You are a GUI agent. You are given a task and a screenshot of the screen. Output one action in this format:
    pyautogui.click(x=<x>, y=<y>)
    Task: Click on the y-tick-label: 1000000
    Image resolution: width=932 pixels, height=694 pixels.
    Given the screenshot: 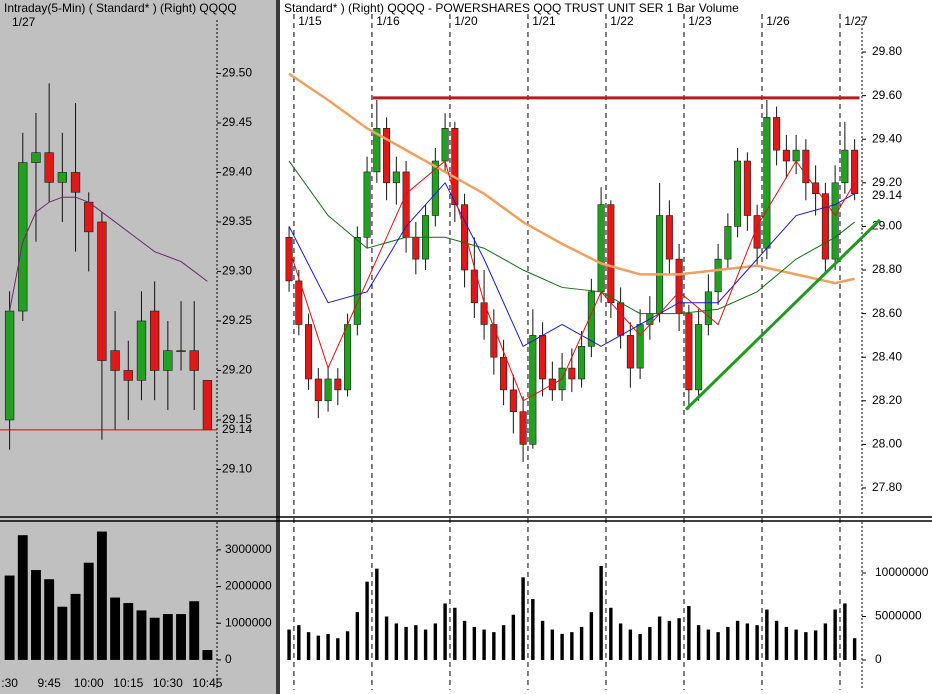 What is the action you would take?
    pyautogui.click(x=248, y=622)
    